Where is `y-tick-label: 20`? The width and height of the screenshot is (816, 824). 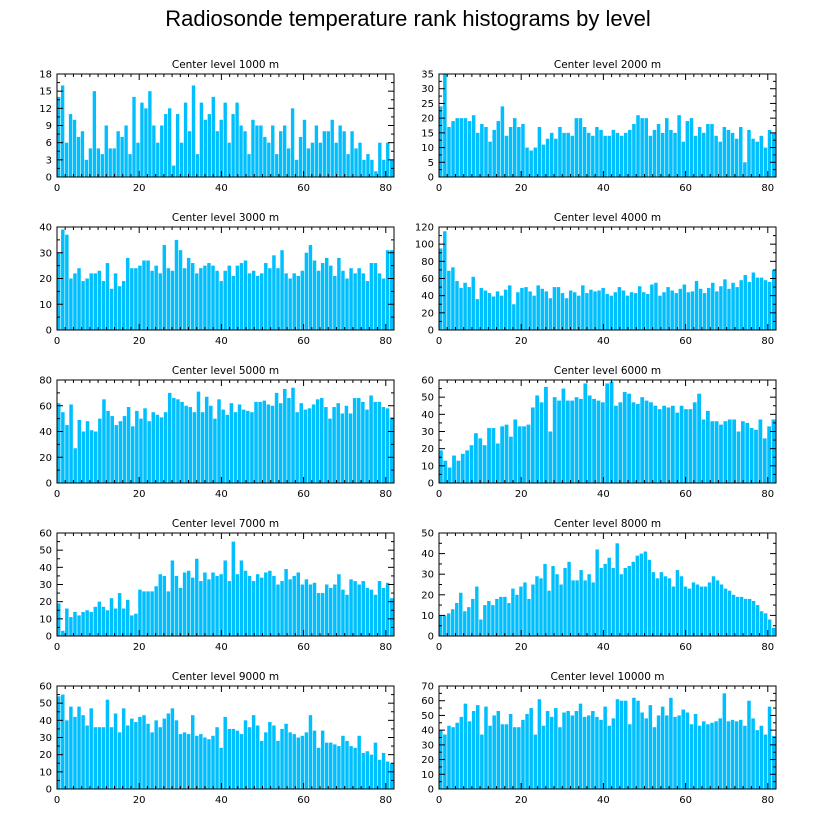
y-tick-label: 20 is located at coordinates (427, 760).